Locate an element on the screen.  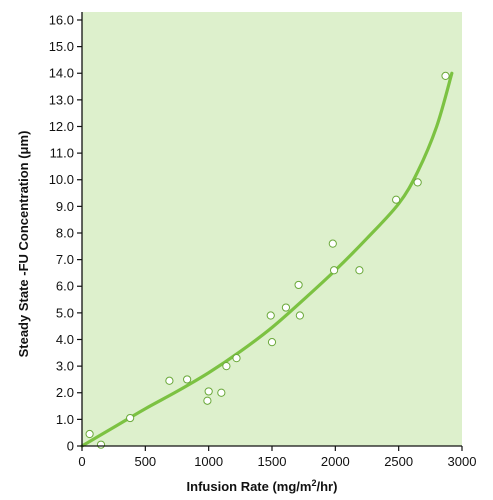
y-tick-label: 3.0 is located at coordinates (65, 366).